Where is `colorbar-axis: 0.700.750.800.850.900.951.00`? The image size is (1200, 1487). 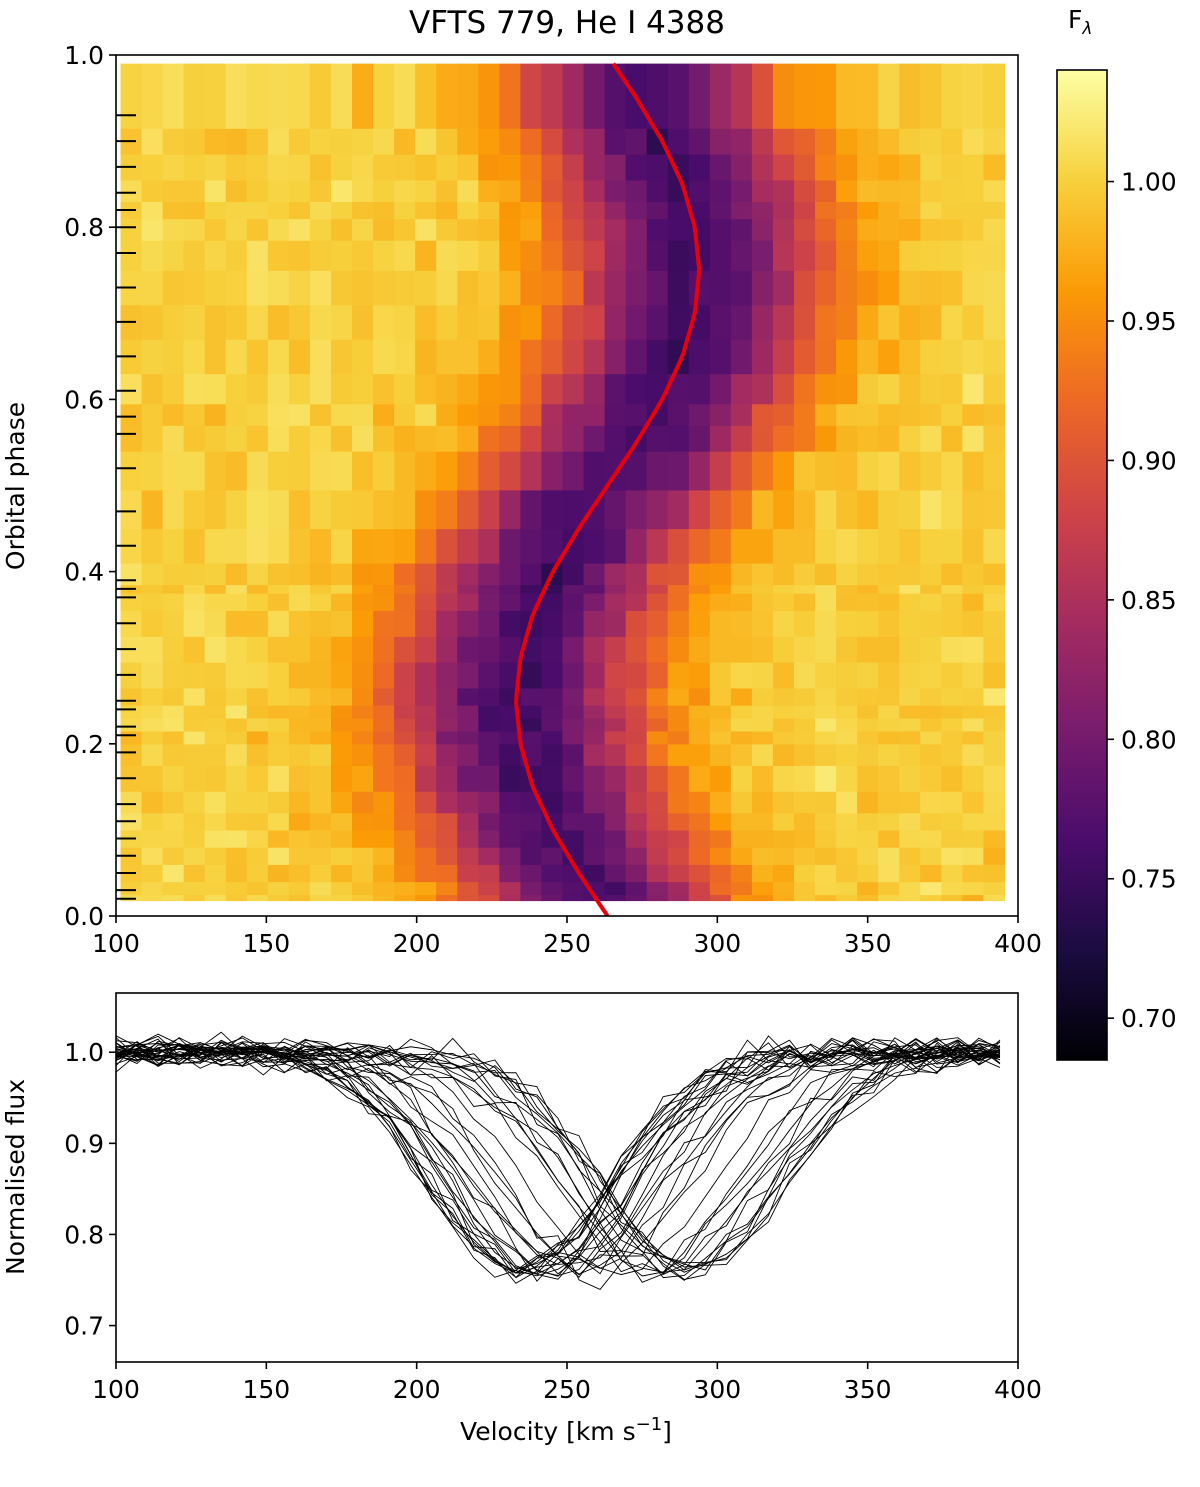 colorbar-axis: 0.700.750.800.850.900.951.00 is located at coordinates (1142, 600).